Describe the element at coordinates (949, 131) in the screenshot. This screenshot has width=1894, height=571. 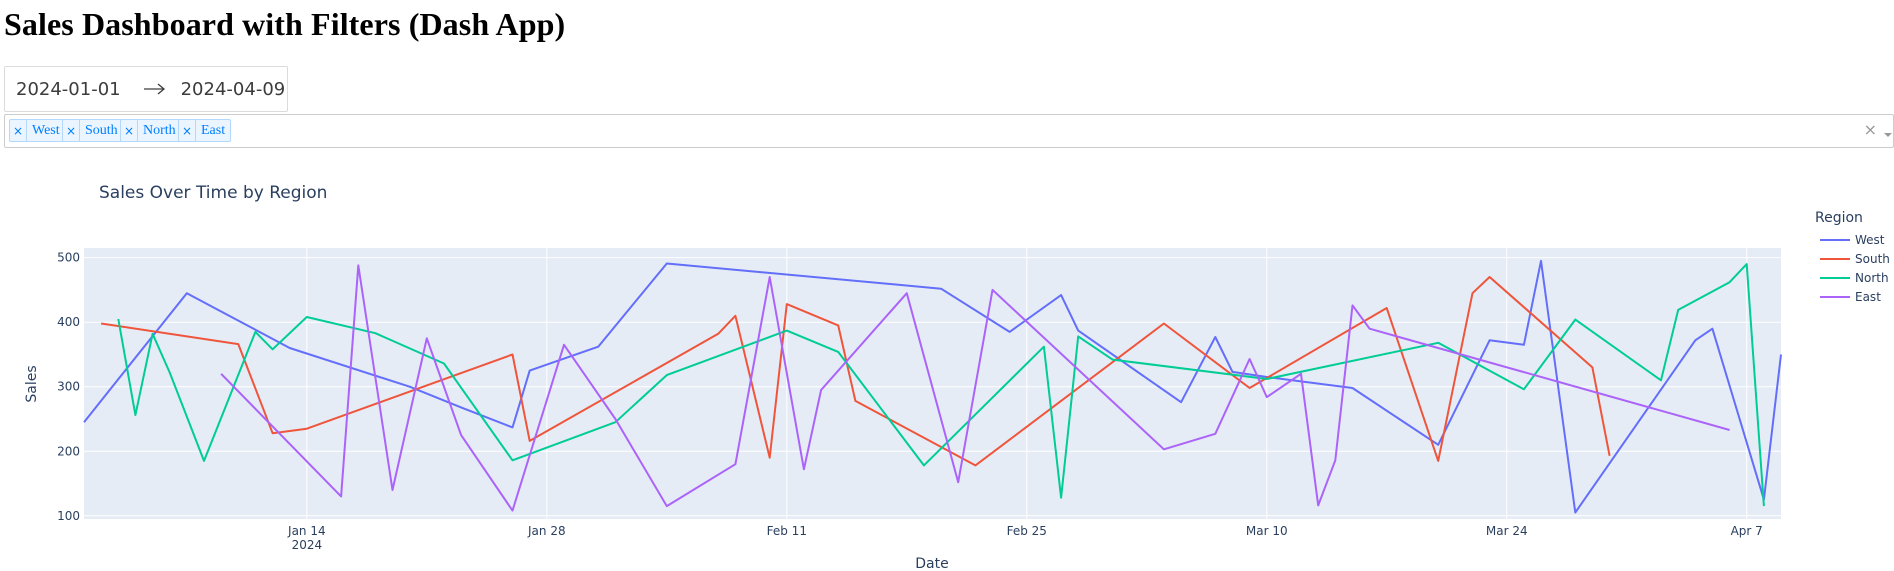
I see `region-multiselect: × West × South × North × East ×` at that location.